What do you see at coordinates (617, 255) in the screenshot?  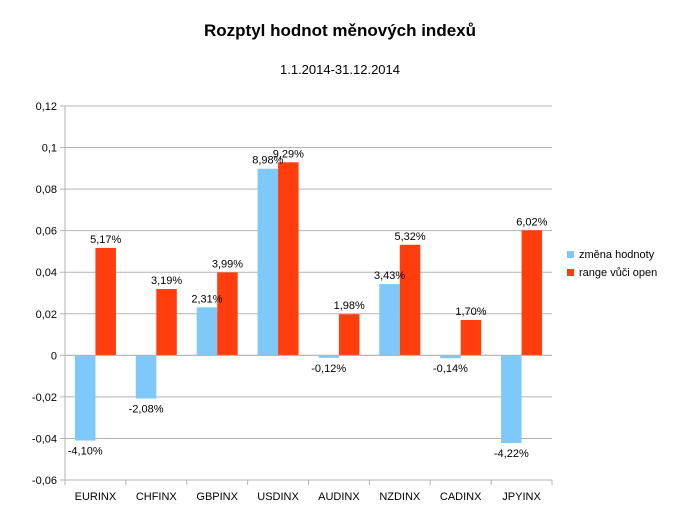 I see `legend-label: změna hodnoty` at bounding box center [617, 255].